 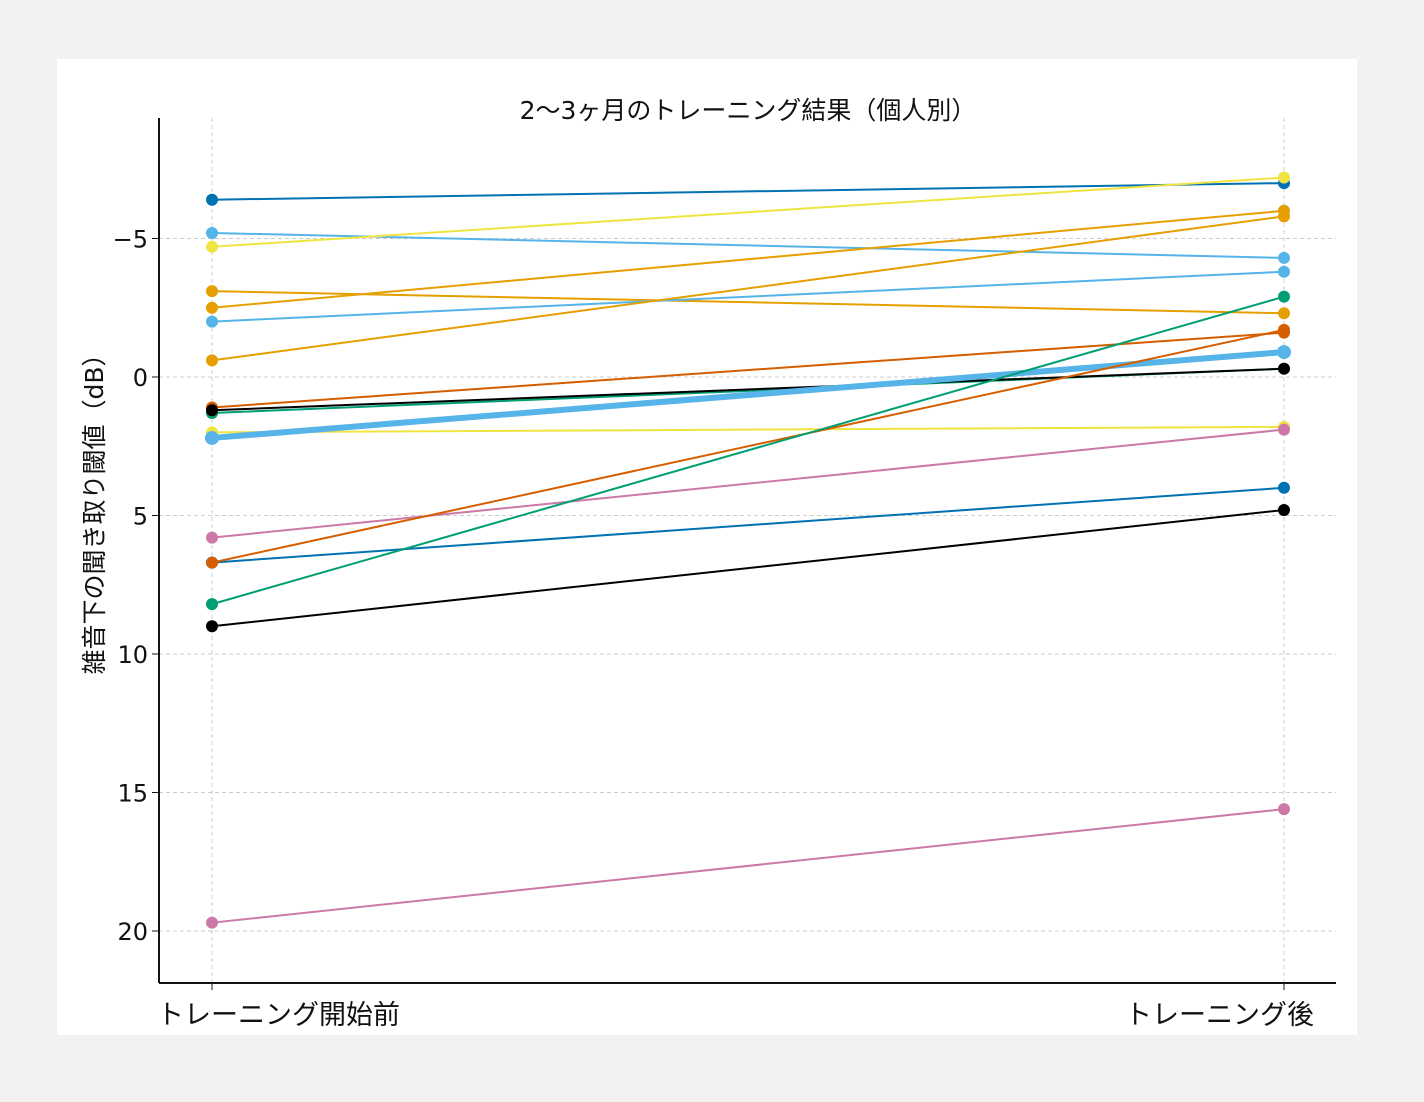 I want to click on y-tick-label: 0, so click(x=140, y=378).